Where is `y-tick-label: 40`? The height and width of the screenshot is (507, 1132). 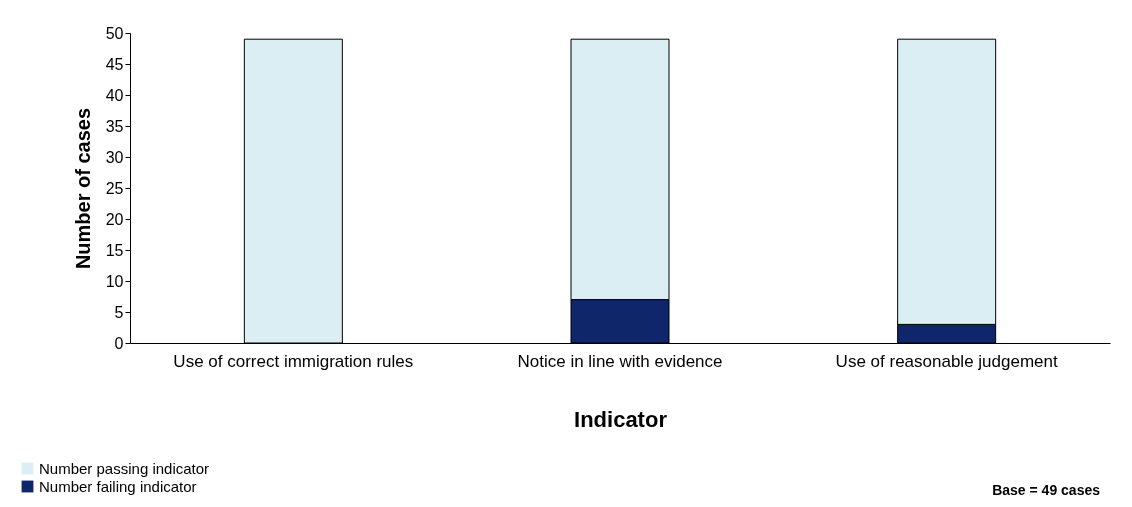 y-tick-label: 40 is located at coordinates (114, 95).